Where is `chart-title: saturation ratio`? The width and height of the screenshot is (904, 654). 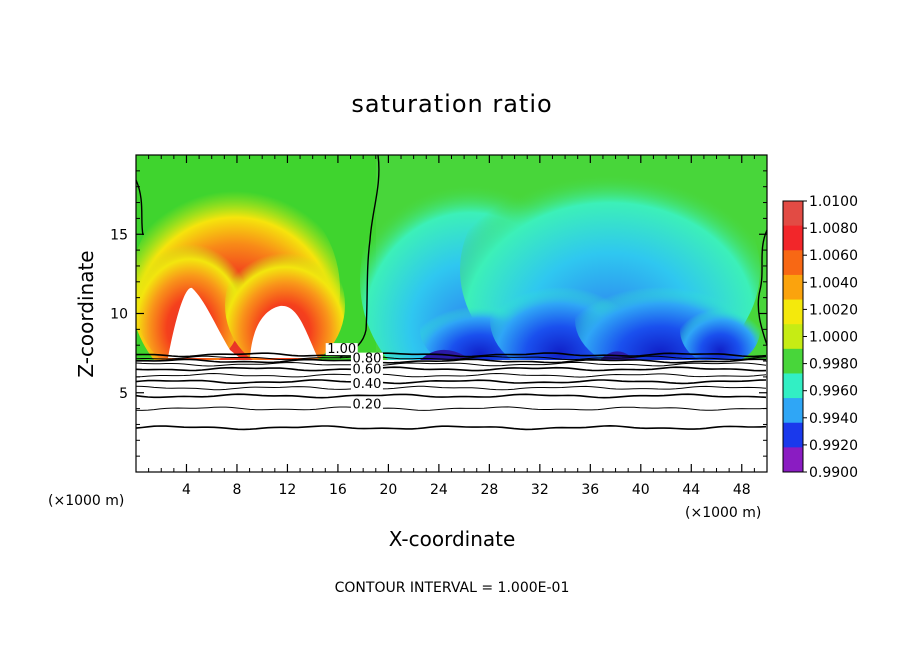
chart-title: saturation ratio is located at coordinates (451, 104).